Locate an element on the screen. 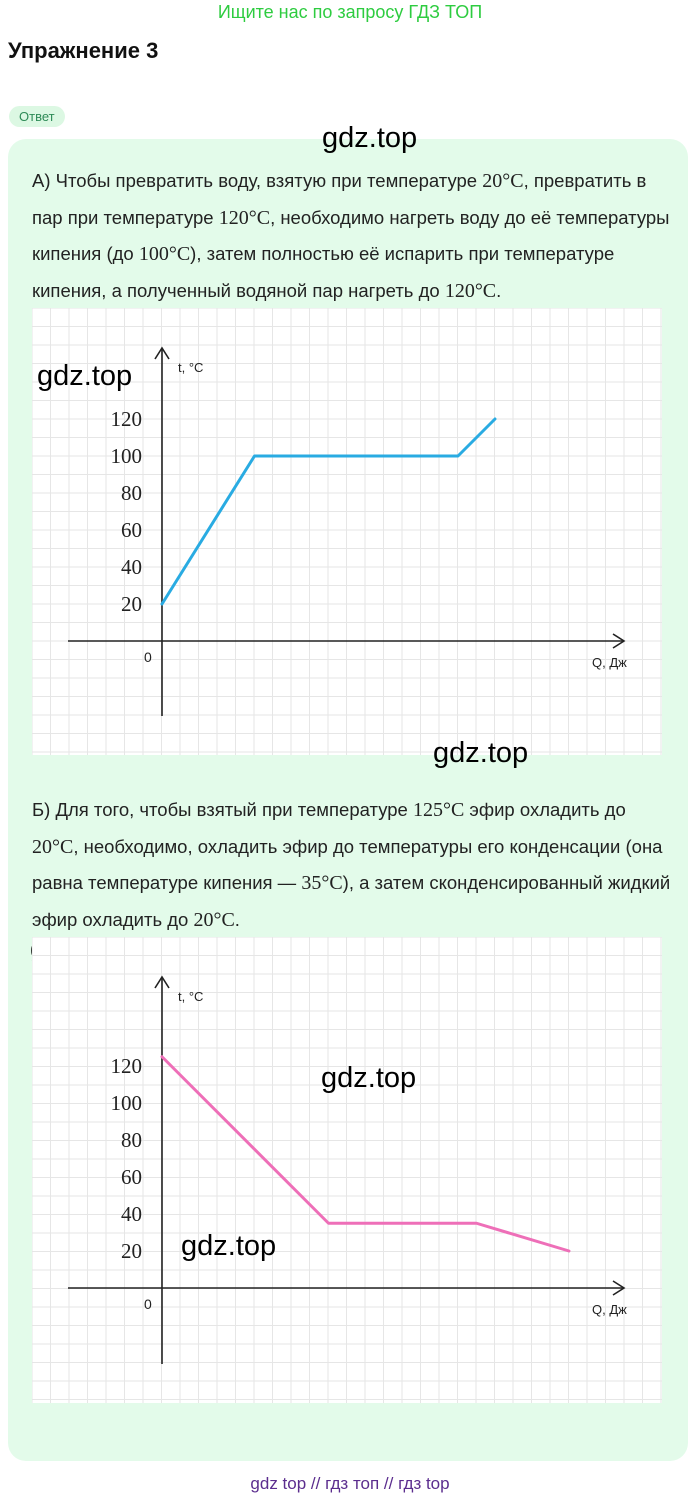 The height and width of the screenshot is (1500, 700). top-banner: Ищите нас по запросу ГДЗ ТОП is located at coordinates (350, 12).